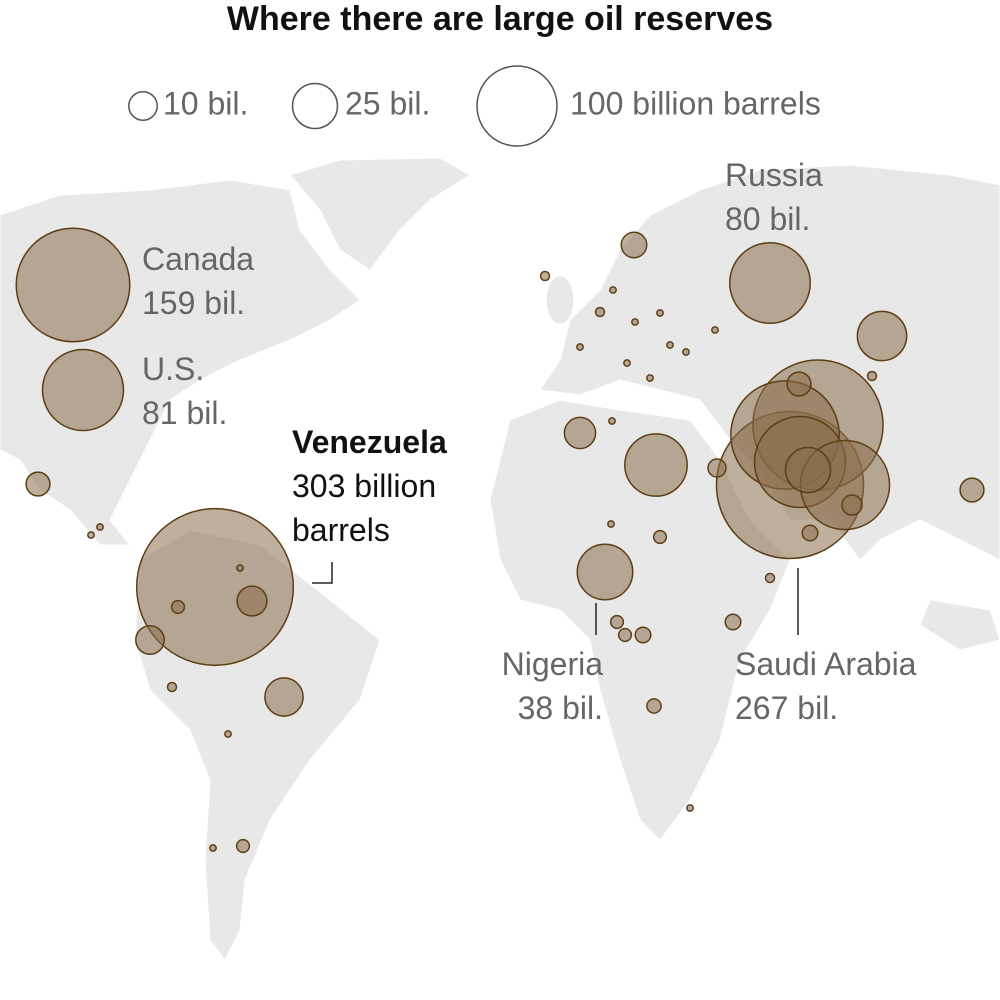  What do you see at coordinates (768, 219) in the screenshot?
I see `country-value: 80 bil.` at bounding box center [768, 219].